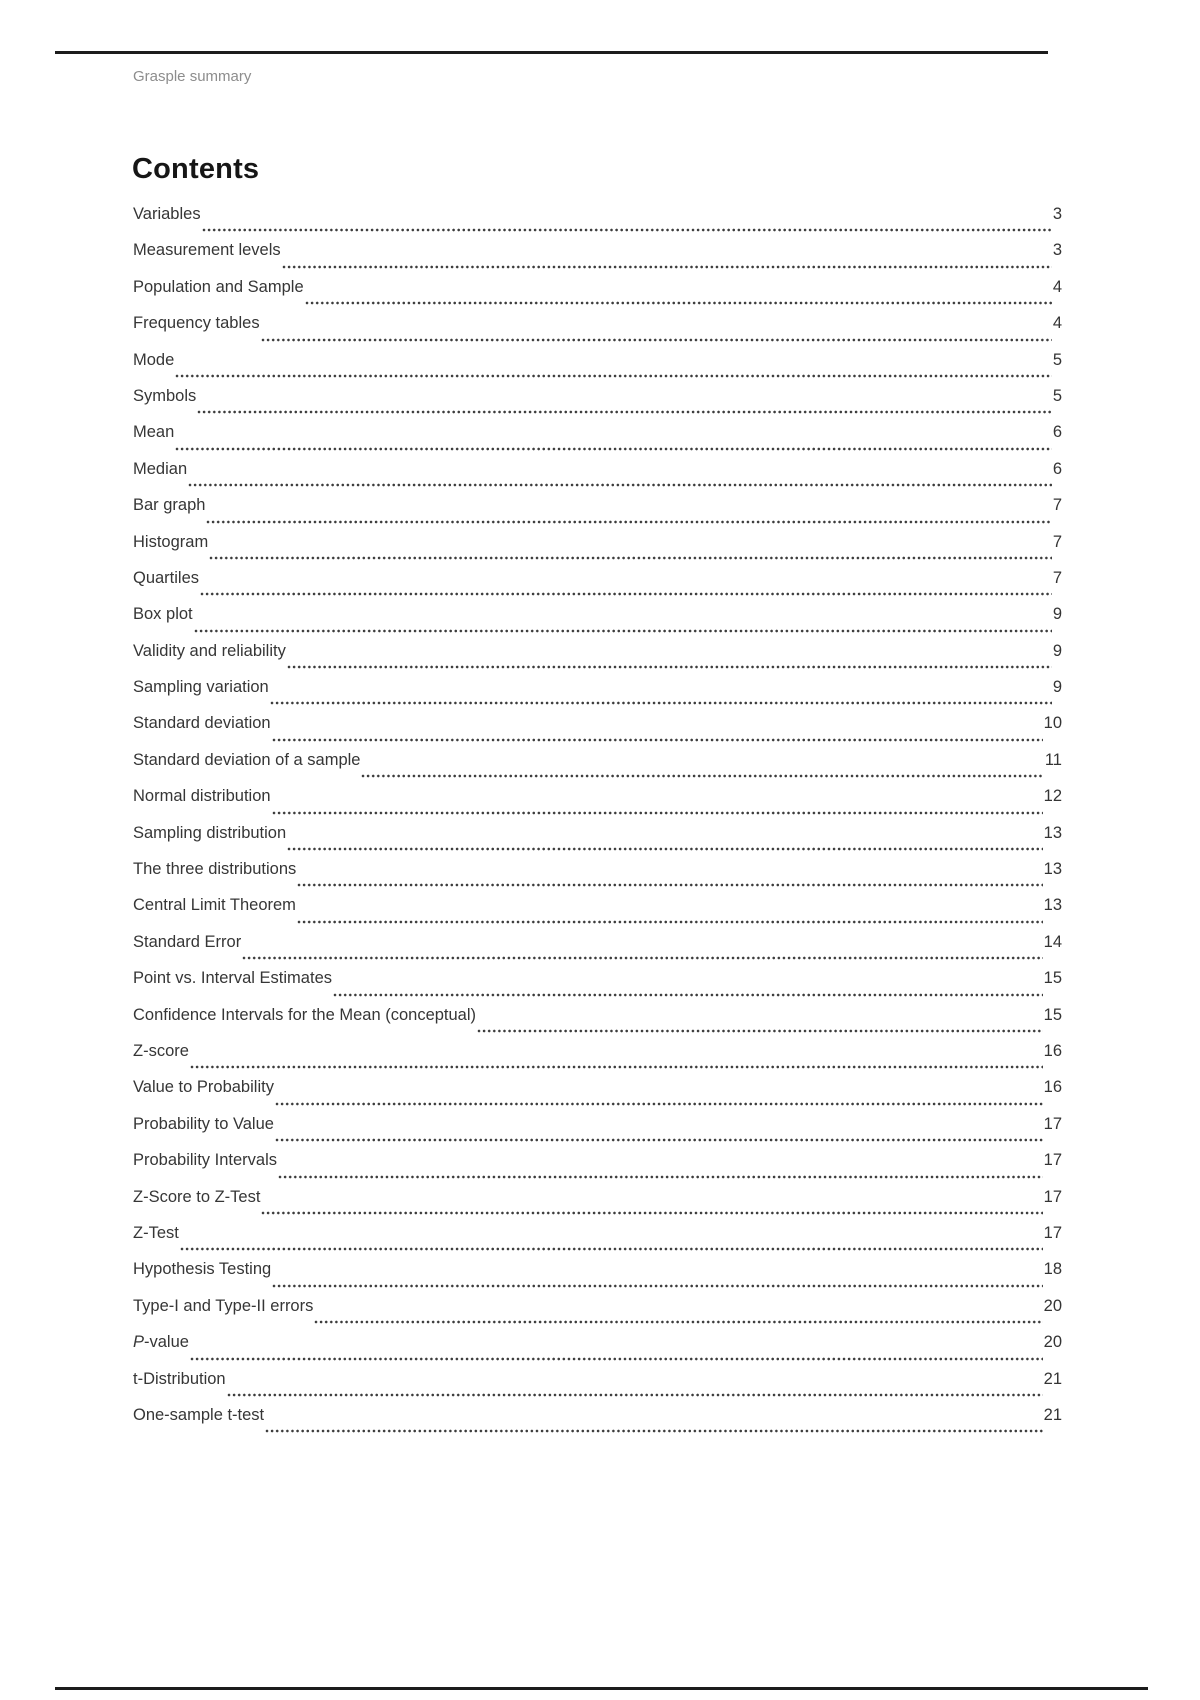 Image resolution: width=1200 pixels, height=1700 pixels. What do you see at coordinates (597, 294) in the screenshot?
I see `toc-entry: Population and Sample 4` at bounding box center [597, 294].